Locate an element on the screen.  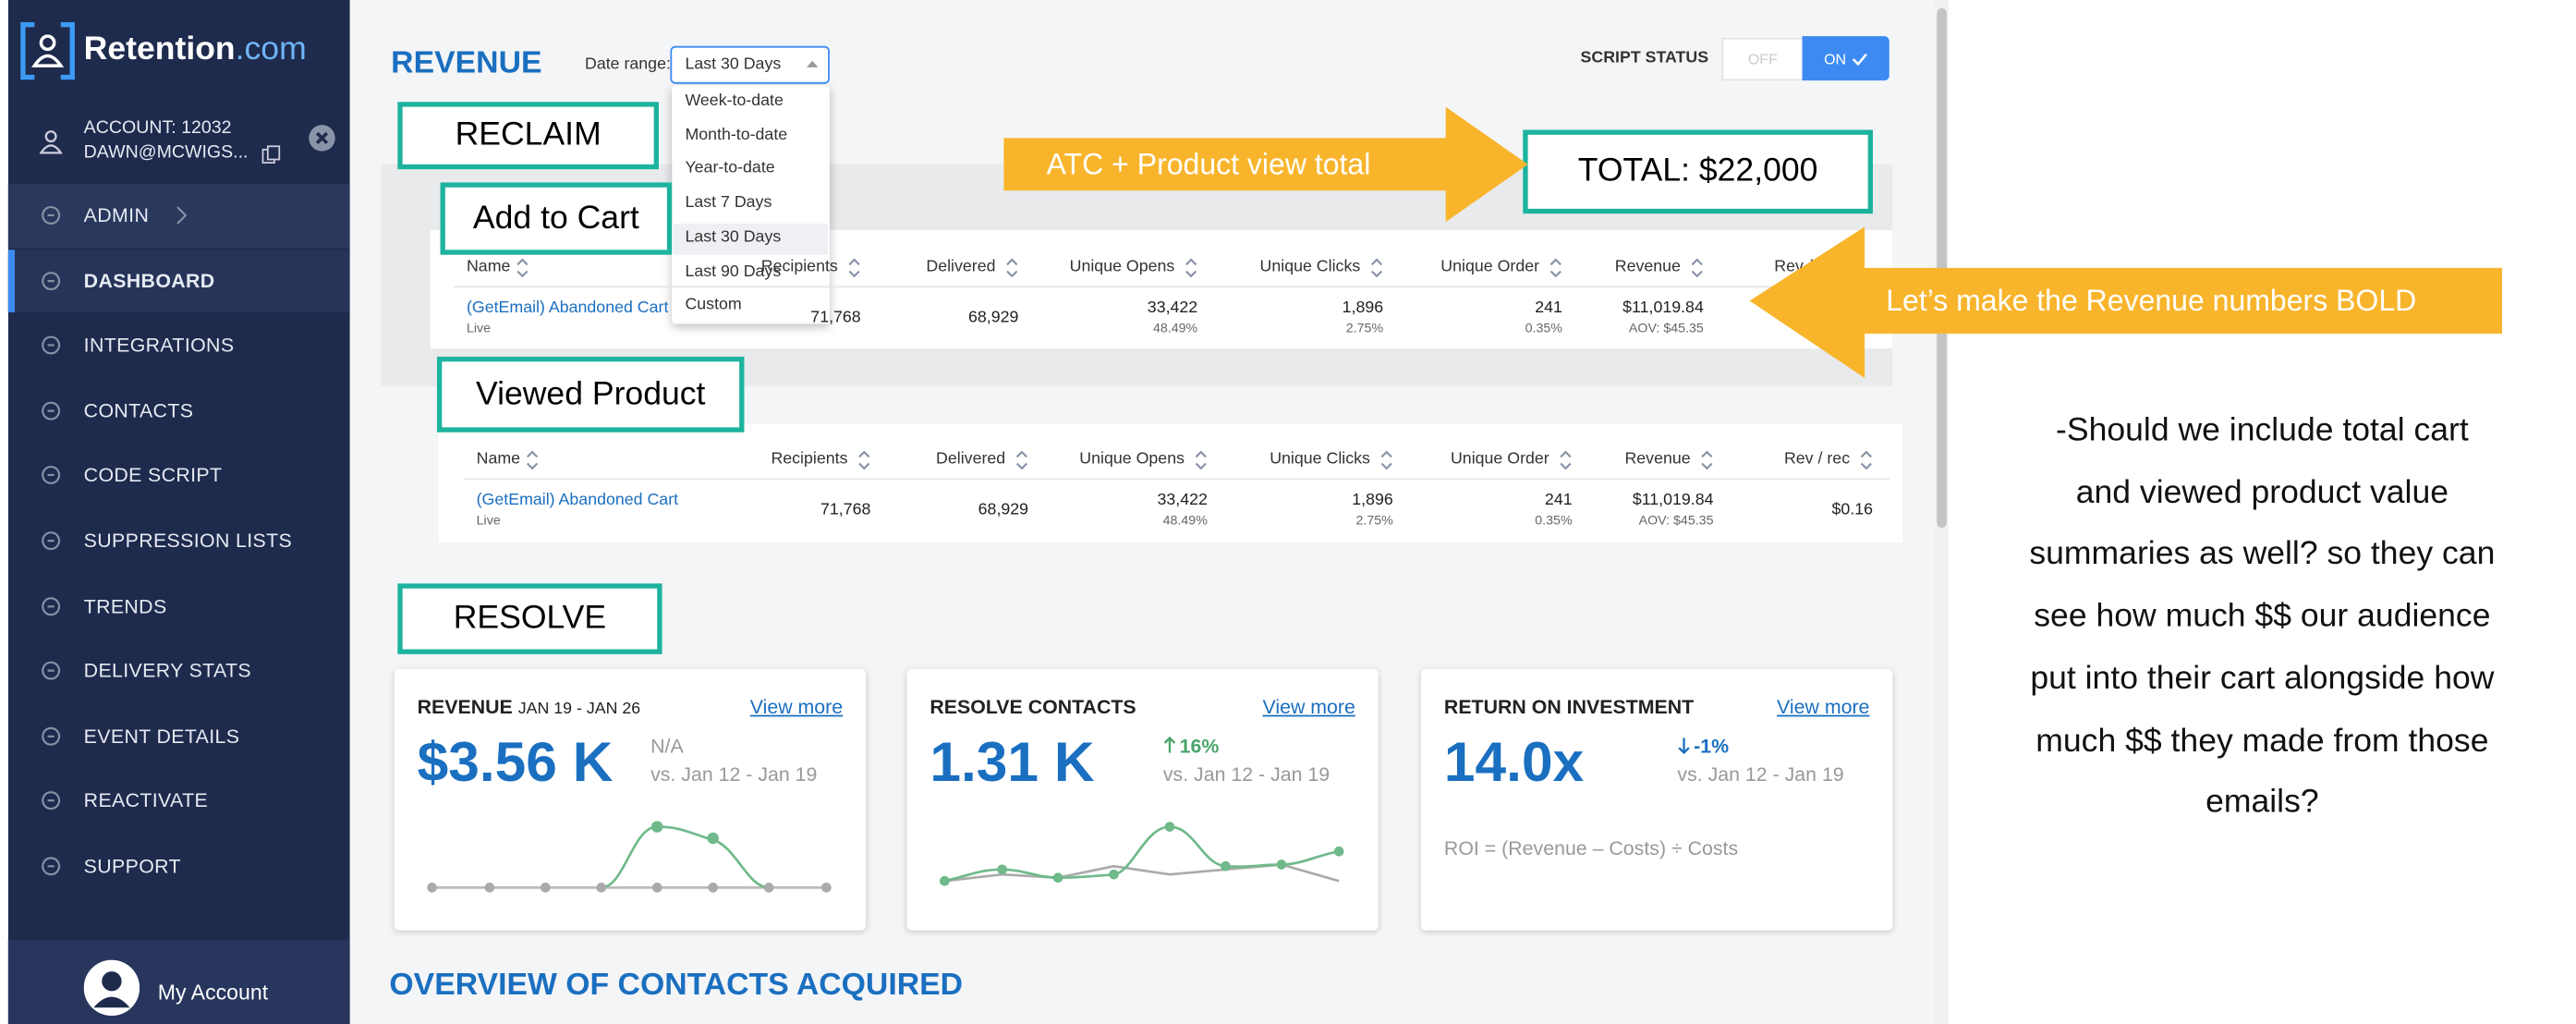
active-indicator is located at coordinates (11, 281).